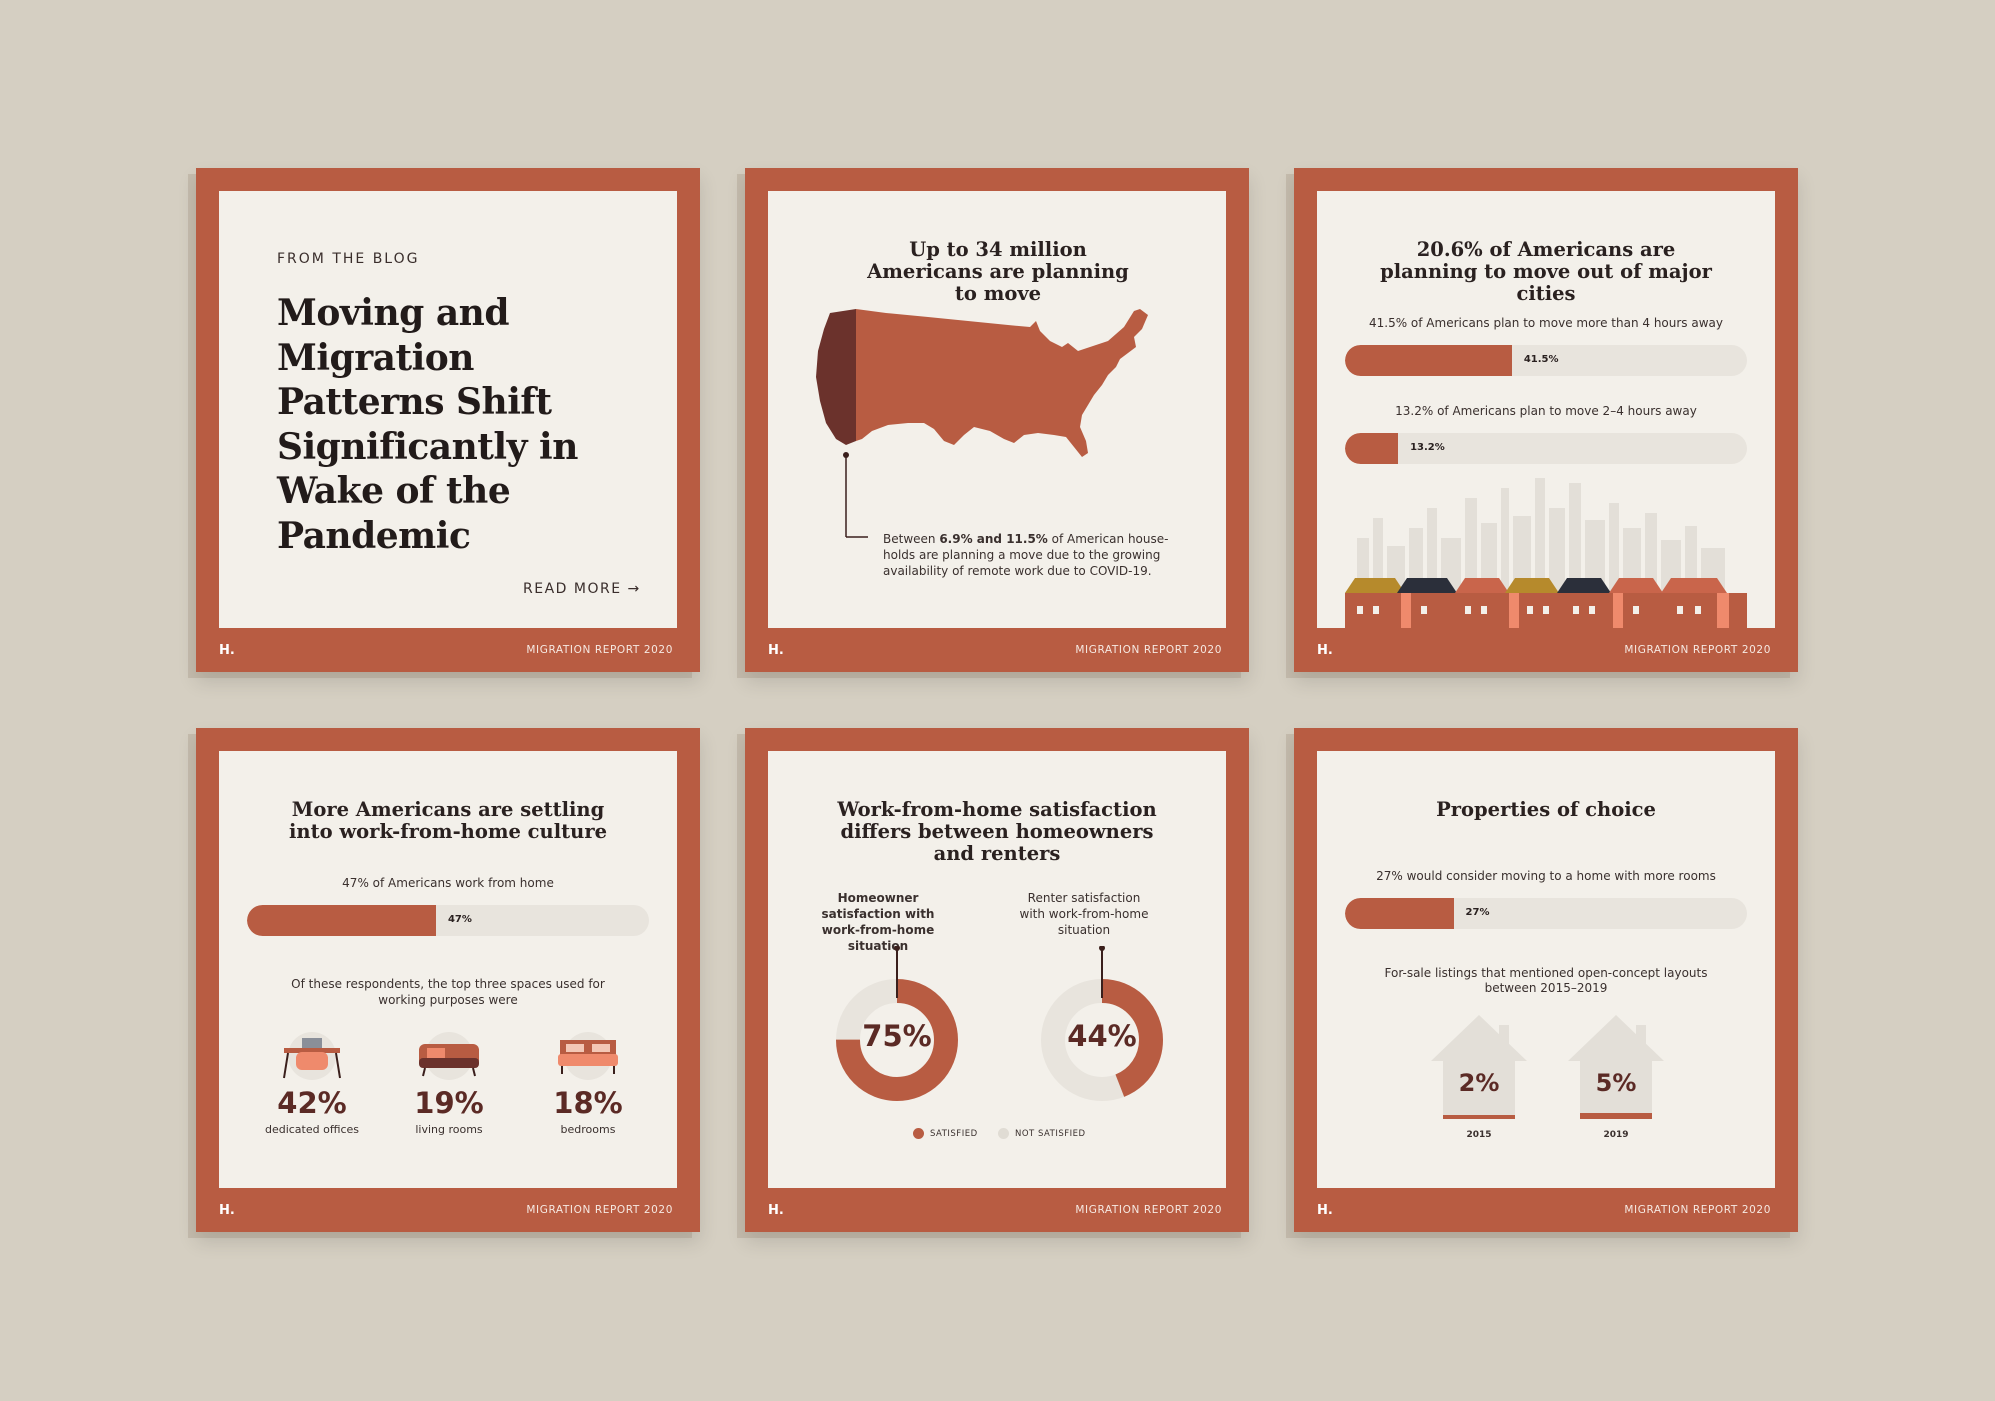 The width and height of the screenshot is (1995, 1401). I want to click on wfh-bar-fill, so click(341, 920).